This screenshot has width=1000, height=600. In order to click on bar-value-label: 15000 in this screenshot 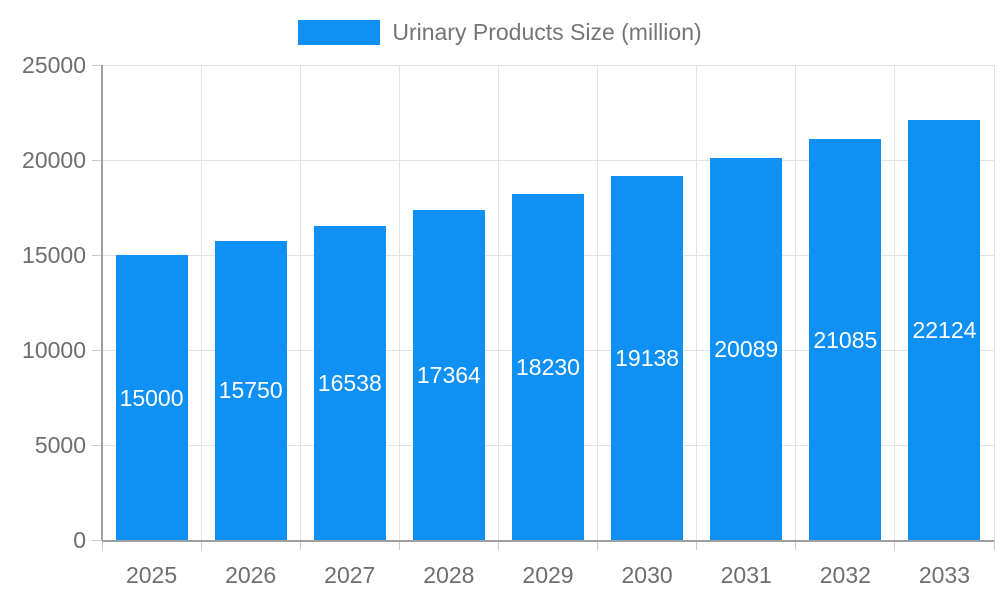, I will do `click(151, 397)`.